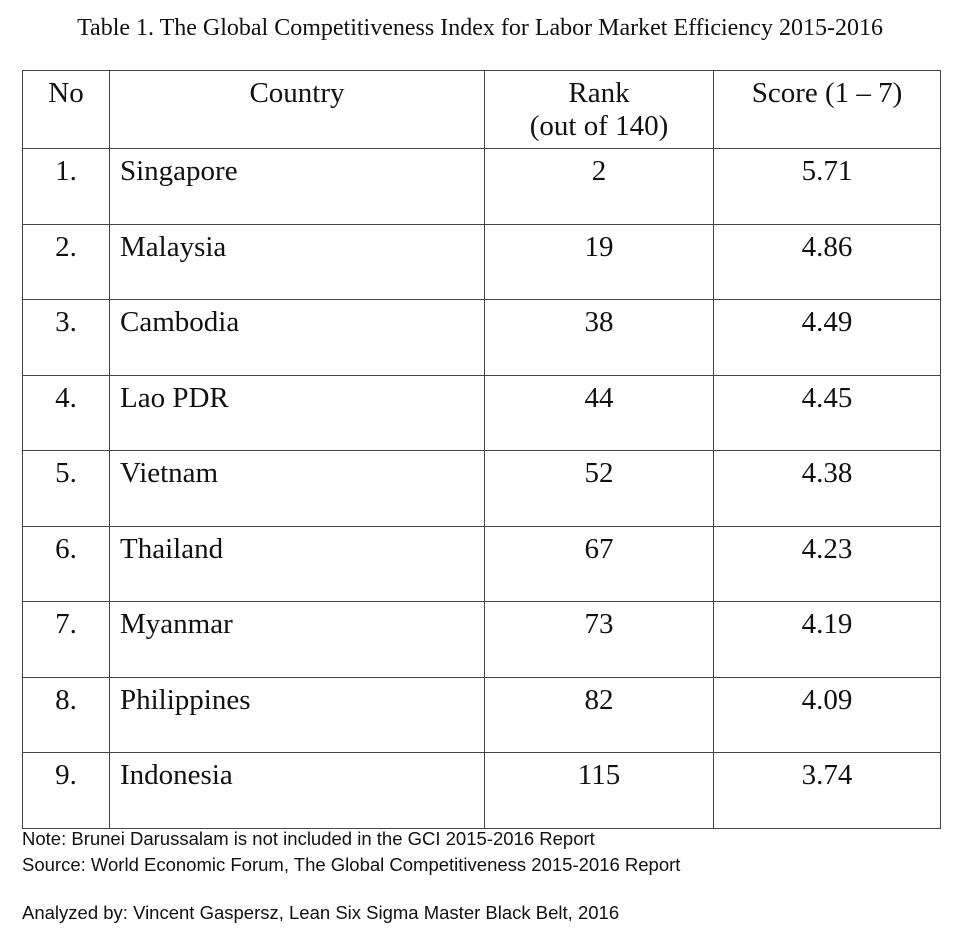  What do you see at coordinates (827, 563) in the screenshot?
I see `cell-score: 4.23` at bounding box center [827, 563].